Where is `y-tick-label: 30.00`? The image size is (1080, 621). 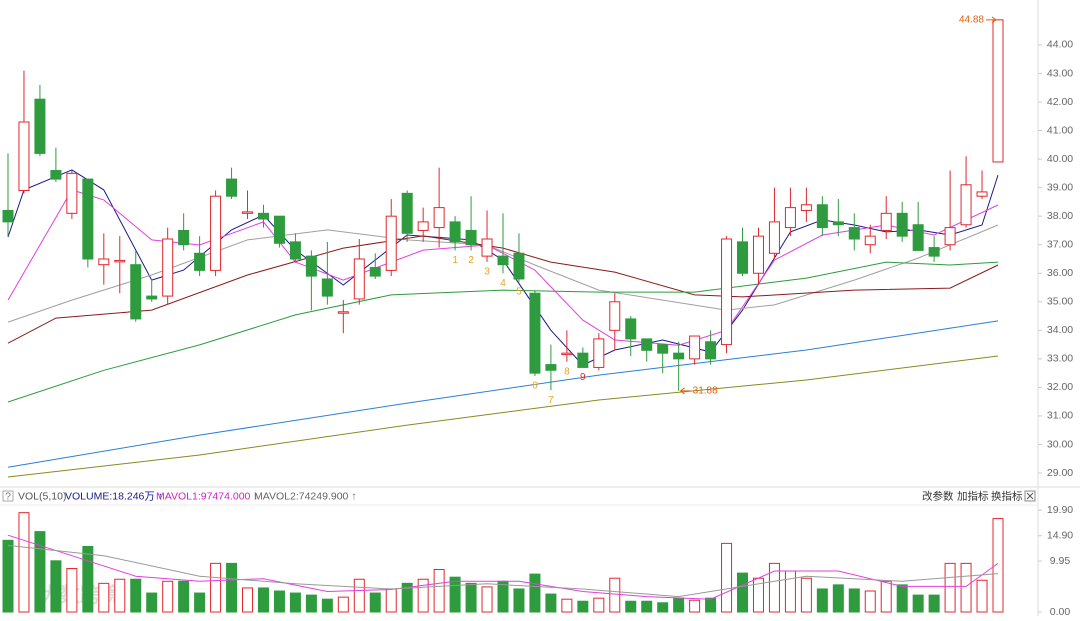
y-tick-label: 30.00 is located at coordinates (1060, 444).